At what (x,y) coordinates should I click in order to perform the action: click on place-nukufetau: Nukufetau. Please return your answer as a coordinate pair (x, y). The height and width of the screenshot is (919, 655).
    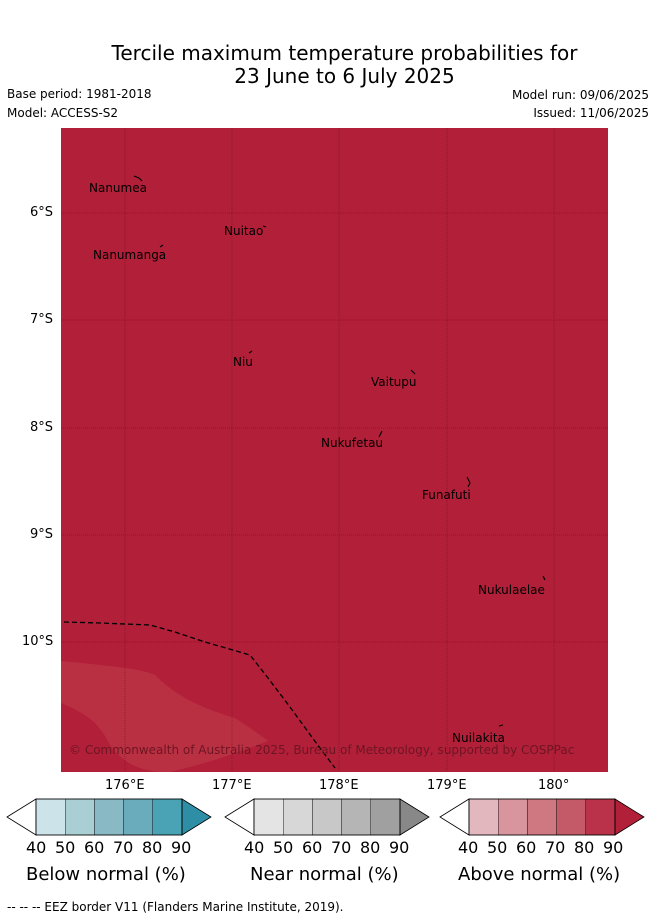
    Looking at the image, I should click on (352, 443).